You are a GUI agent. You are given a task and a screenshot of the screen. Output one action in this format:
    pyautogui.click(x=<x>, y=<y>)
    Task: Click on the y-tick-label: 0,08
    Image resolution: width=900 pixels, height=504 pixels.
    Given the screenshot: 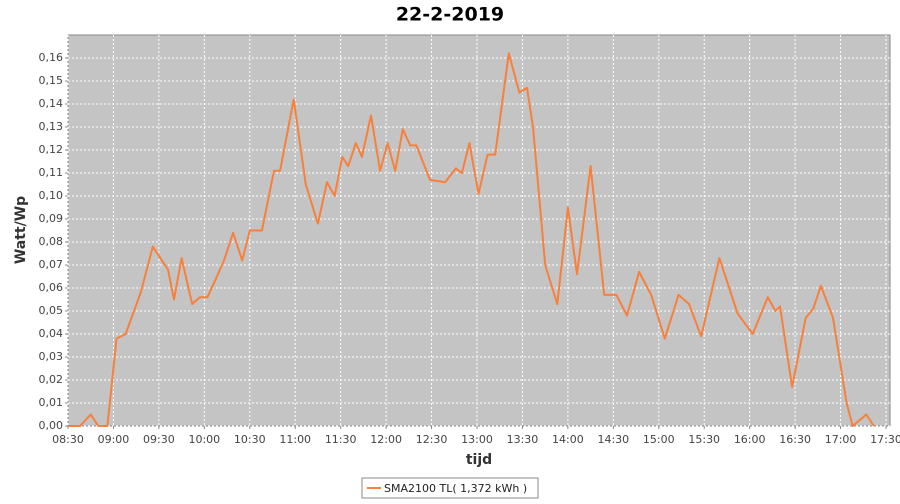 What is the action you would take?
    pyautogui.click(x=51, y=241)
    